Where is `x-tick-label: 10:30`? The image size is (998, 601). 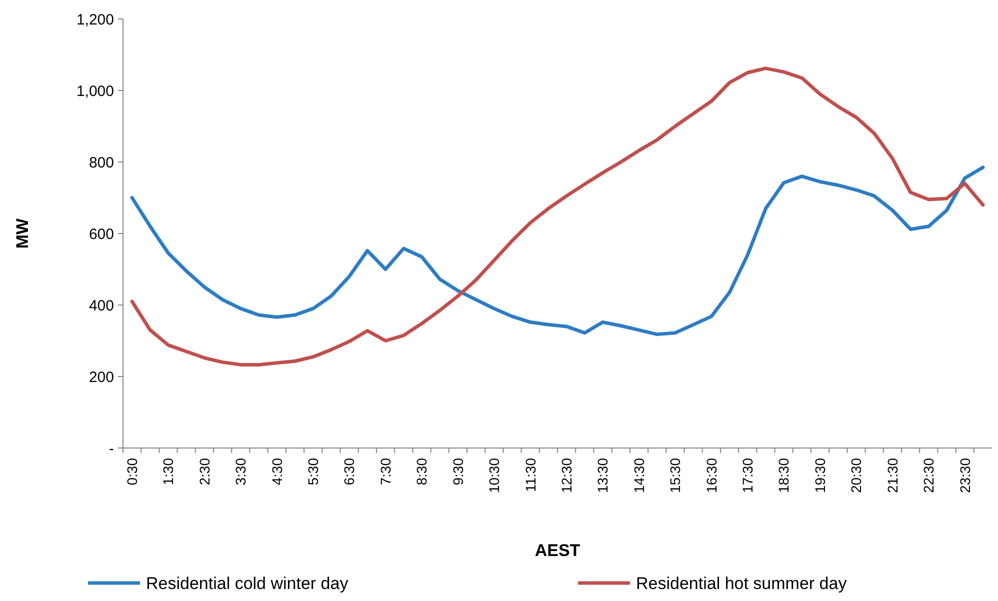
x-tick-label: 10:30 is located at coordinates (494, 476).